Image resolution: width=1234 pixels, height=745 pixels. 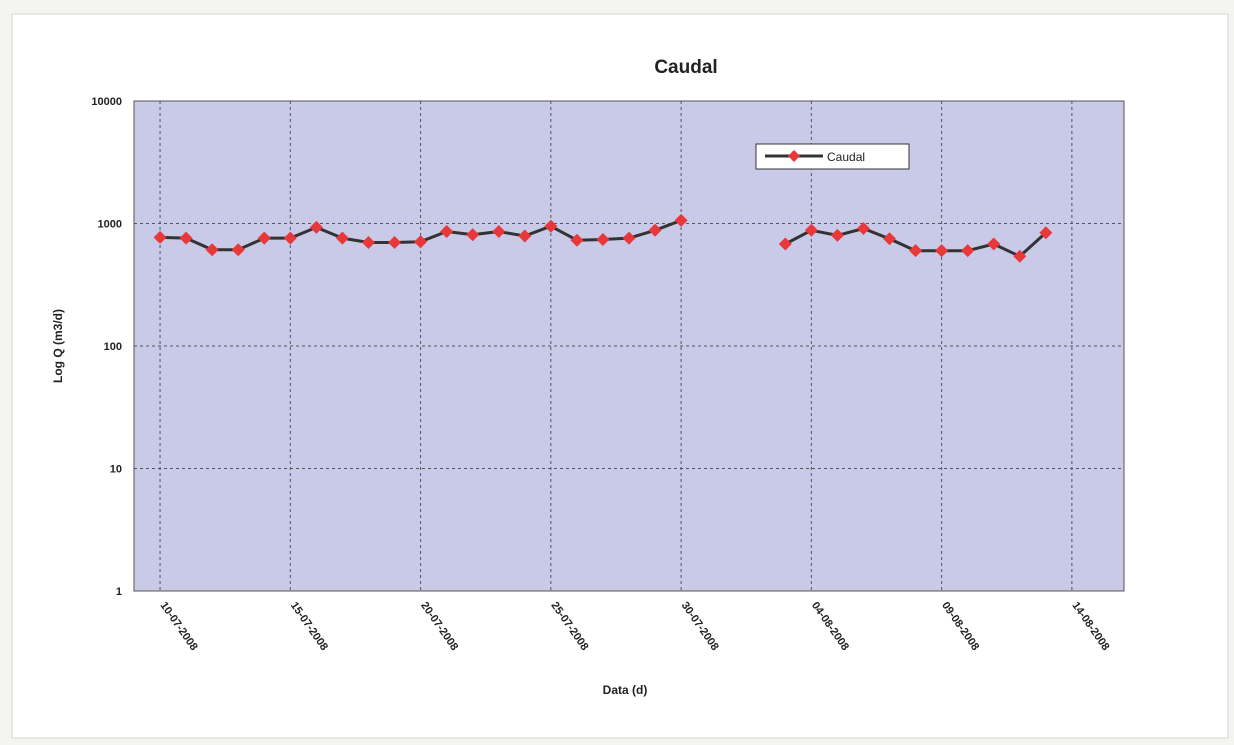 What do you see at coordinates (794, 156) in the screenshot?
I see `legend-marker` at bounding box center [794, 156].